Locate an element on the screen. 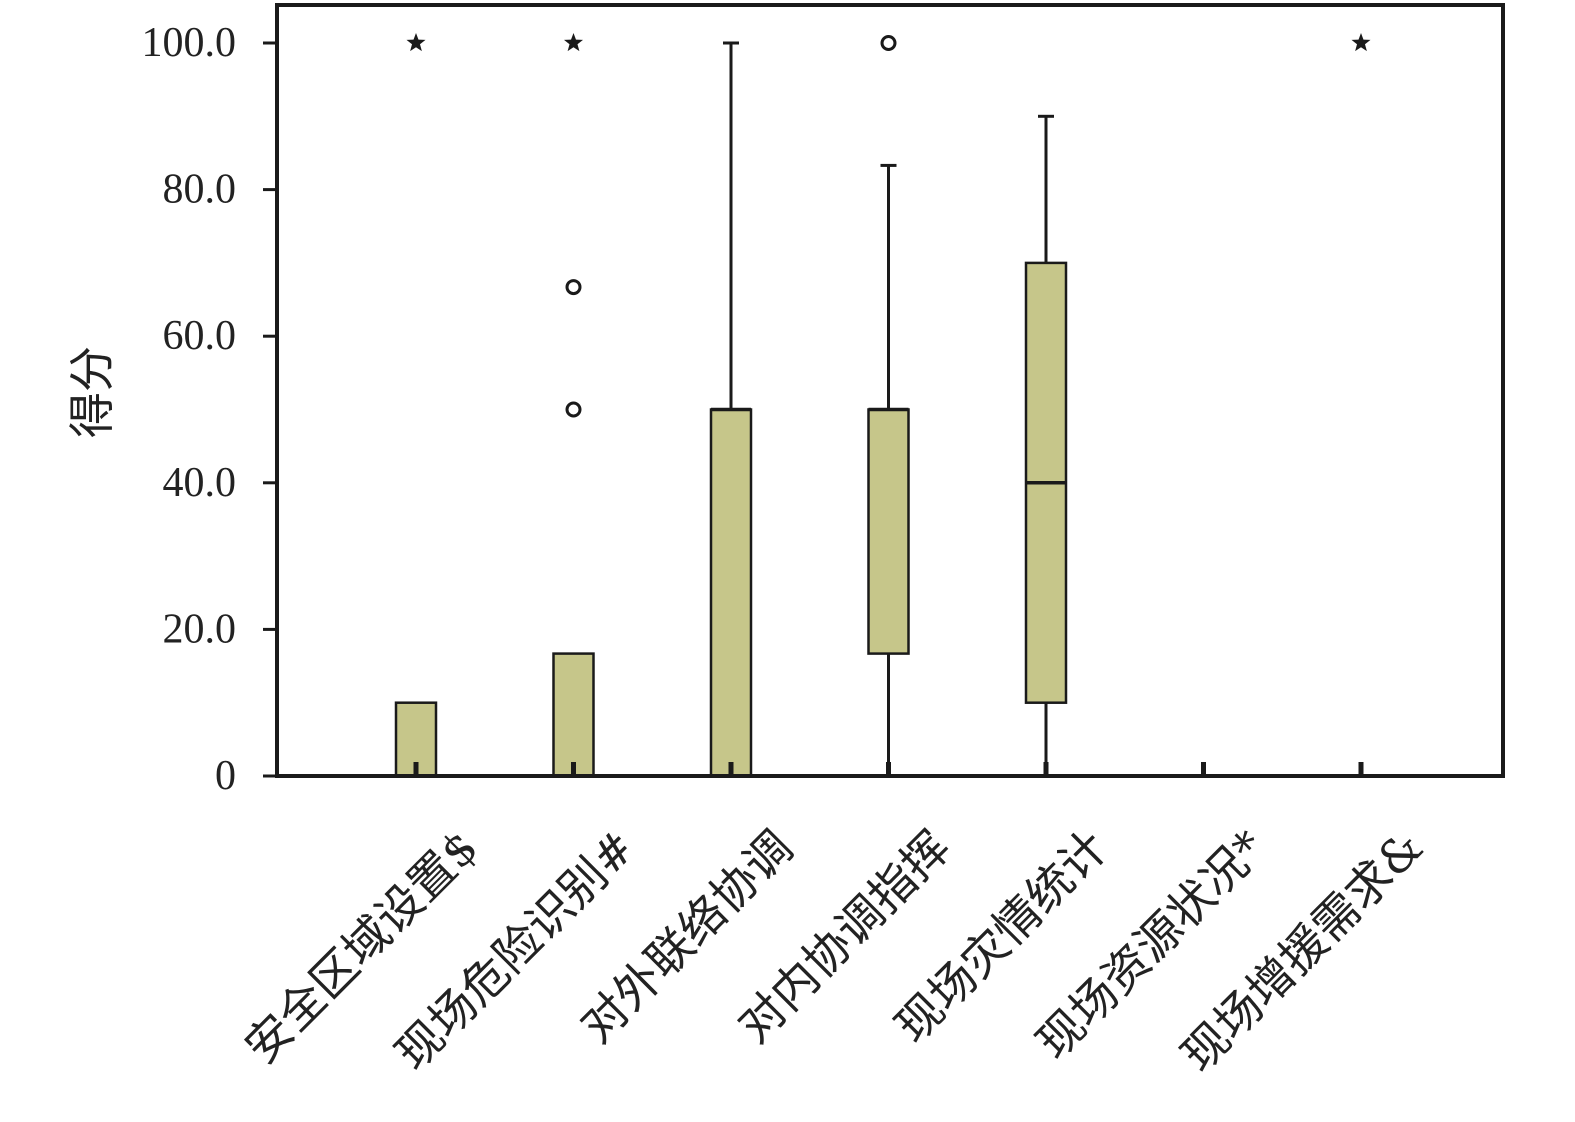 The height and width of the screenshot is (1122, 1575). y-tick-label: 60.0 is located at coordinates (200, 336).